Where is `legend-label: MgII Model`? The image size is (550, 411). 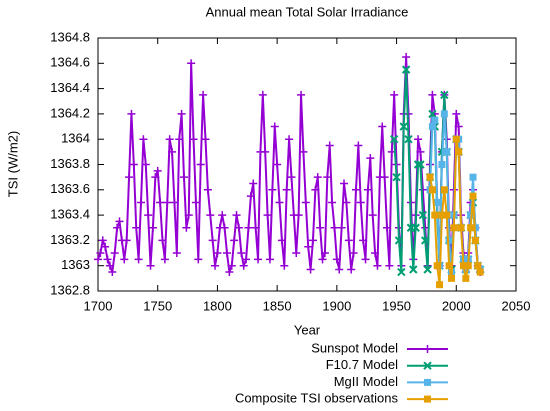
legend-label: MgII Model is located at coordinates (366, 381).